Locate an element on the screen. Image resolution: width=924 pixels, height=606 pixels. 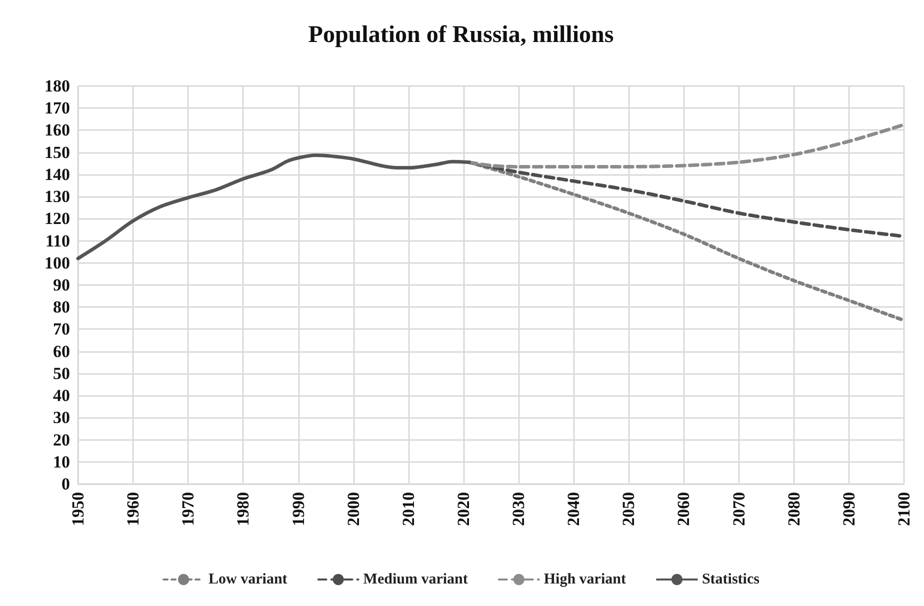
y-tick-label: 80 is located at coordinates (61, 307).